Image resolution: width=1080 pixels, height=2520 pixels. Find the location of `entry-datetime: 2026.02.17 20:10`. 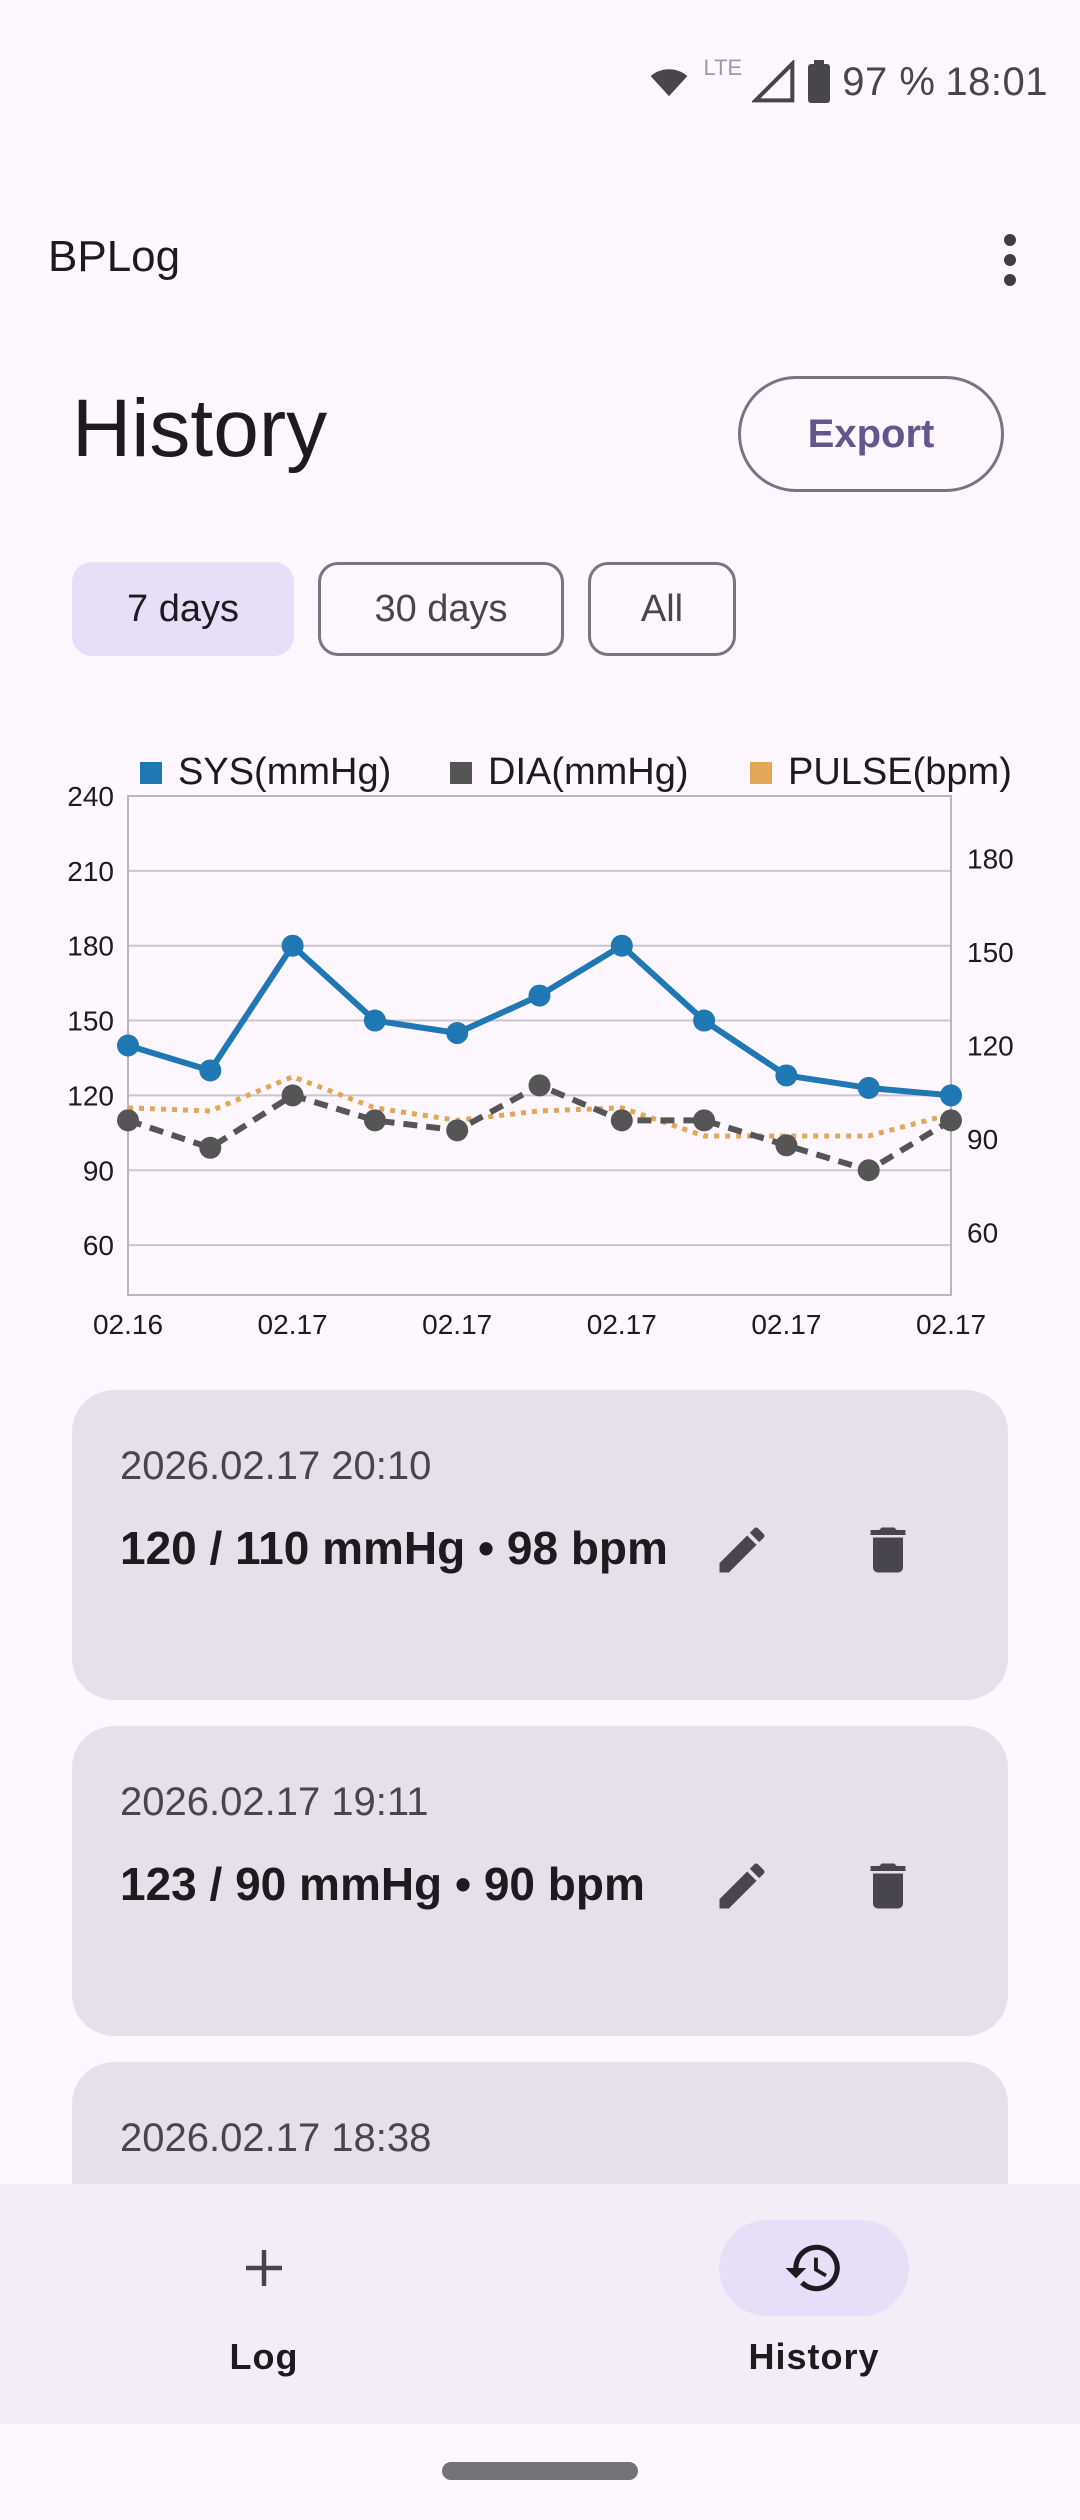

entry-datetime: 2026.02.17 20:10 is located at coordinates (276, 1466).